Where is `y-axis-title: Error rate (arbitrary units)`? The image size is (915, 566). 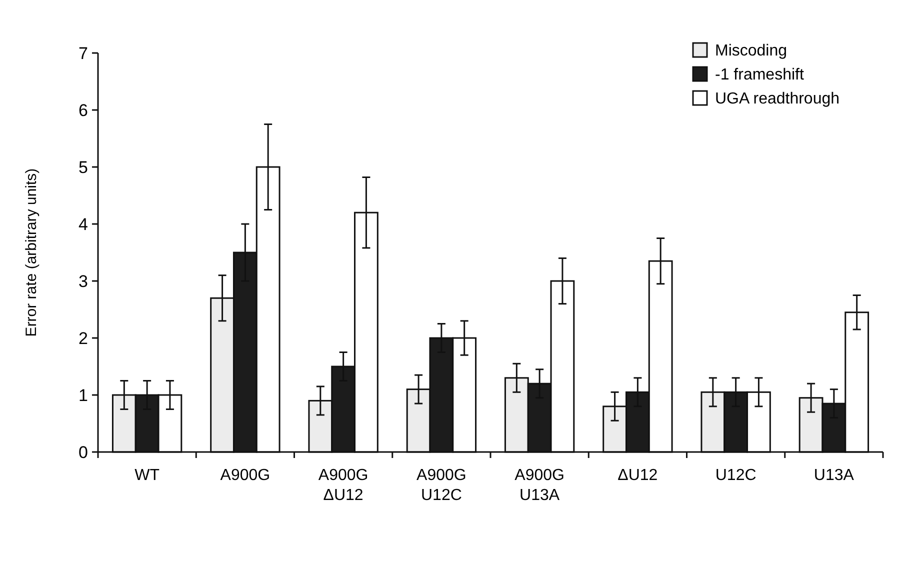
y-axis-title: Error rate (arbitrary units) is located at coordinates (31, 252).